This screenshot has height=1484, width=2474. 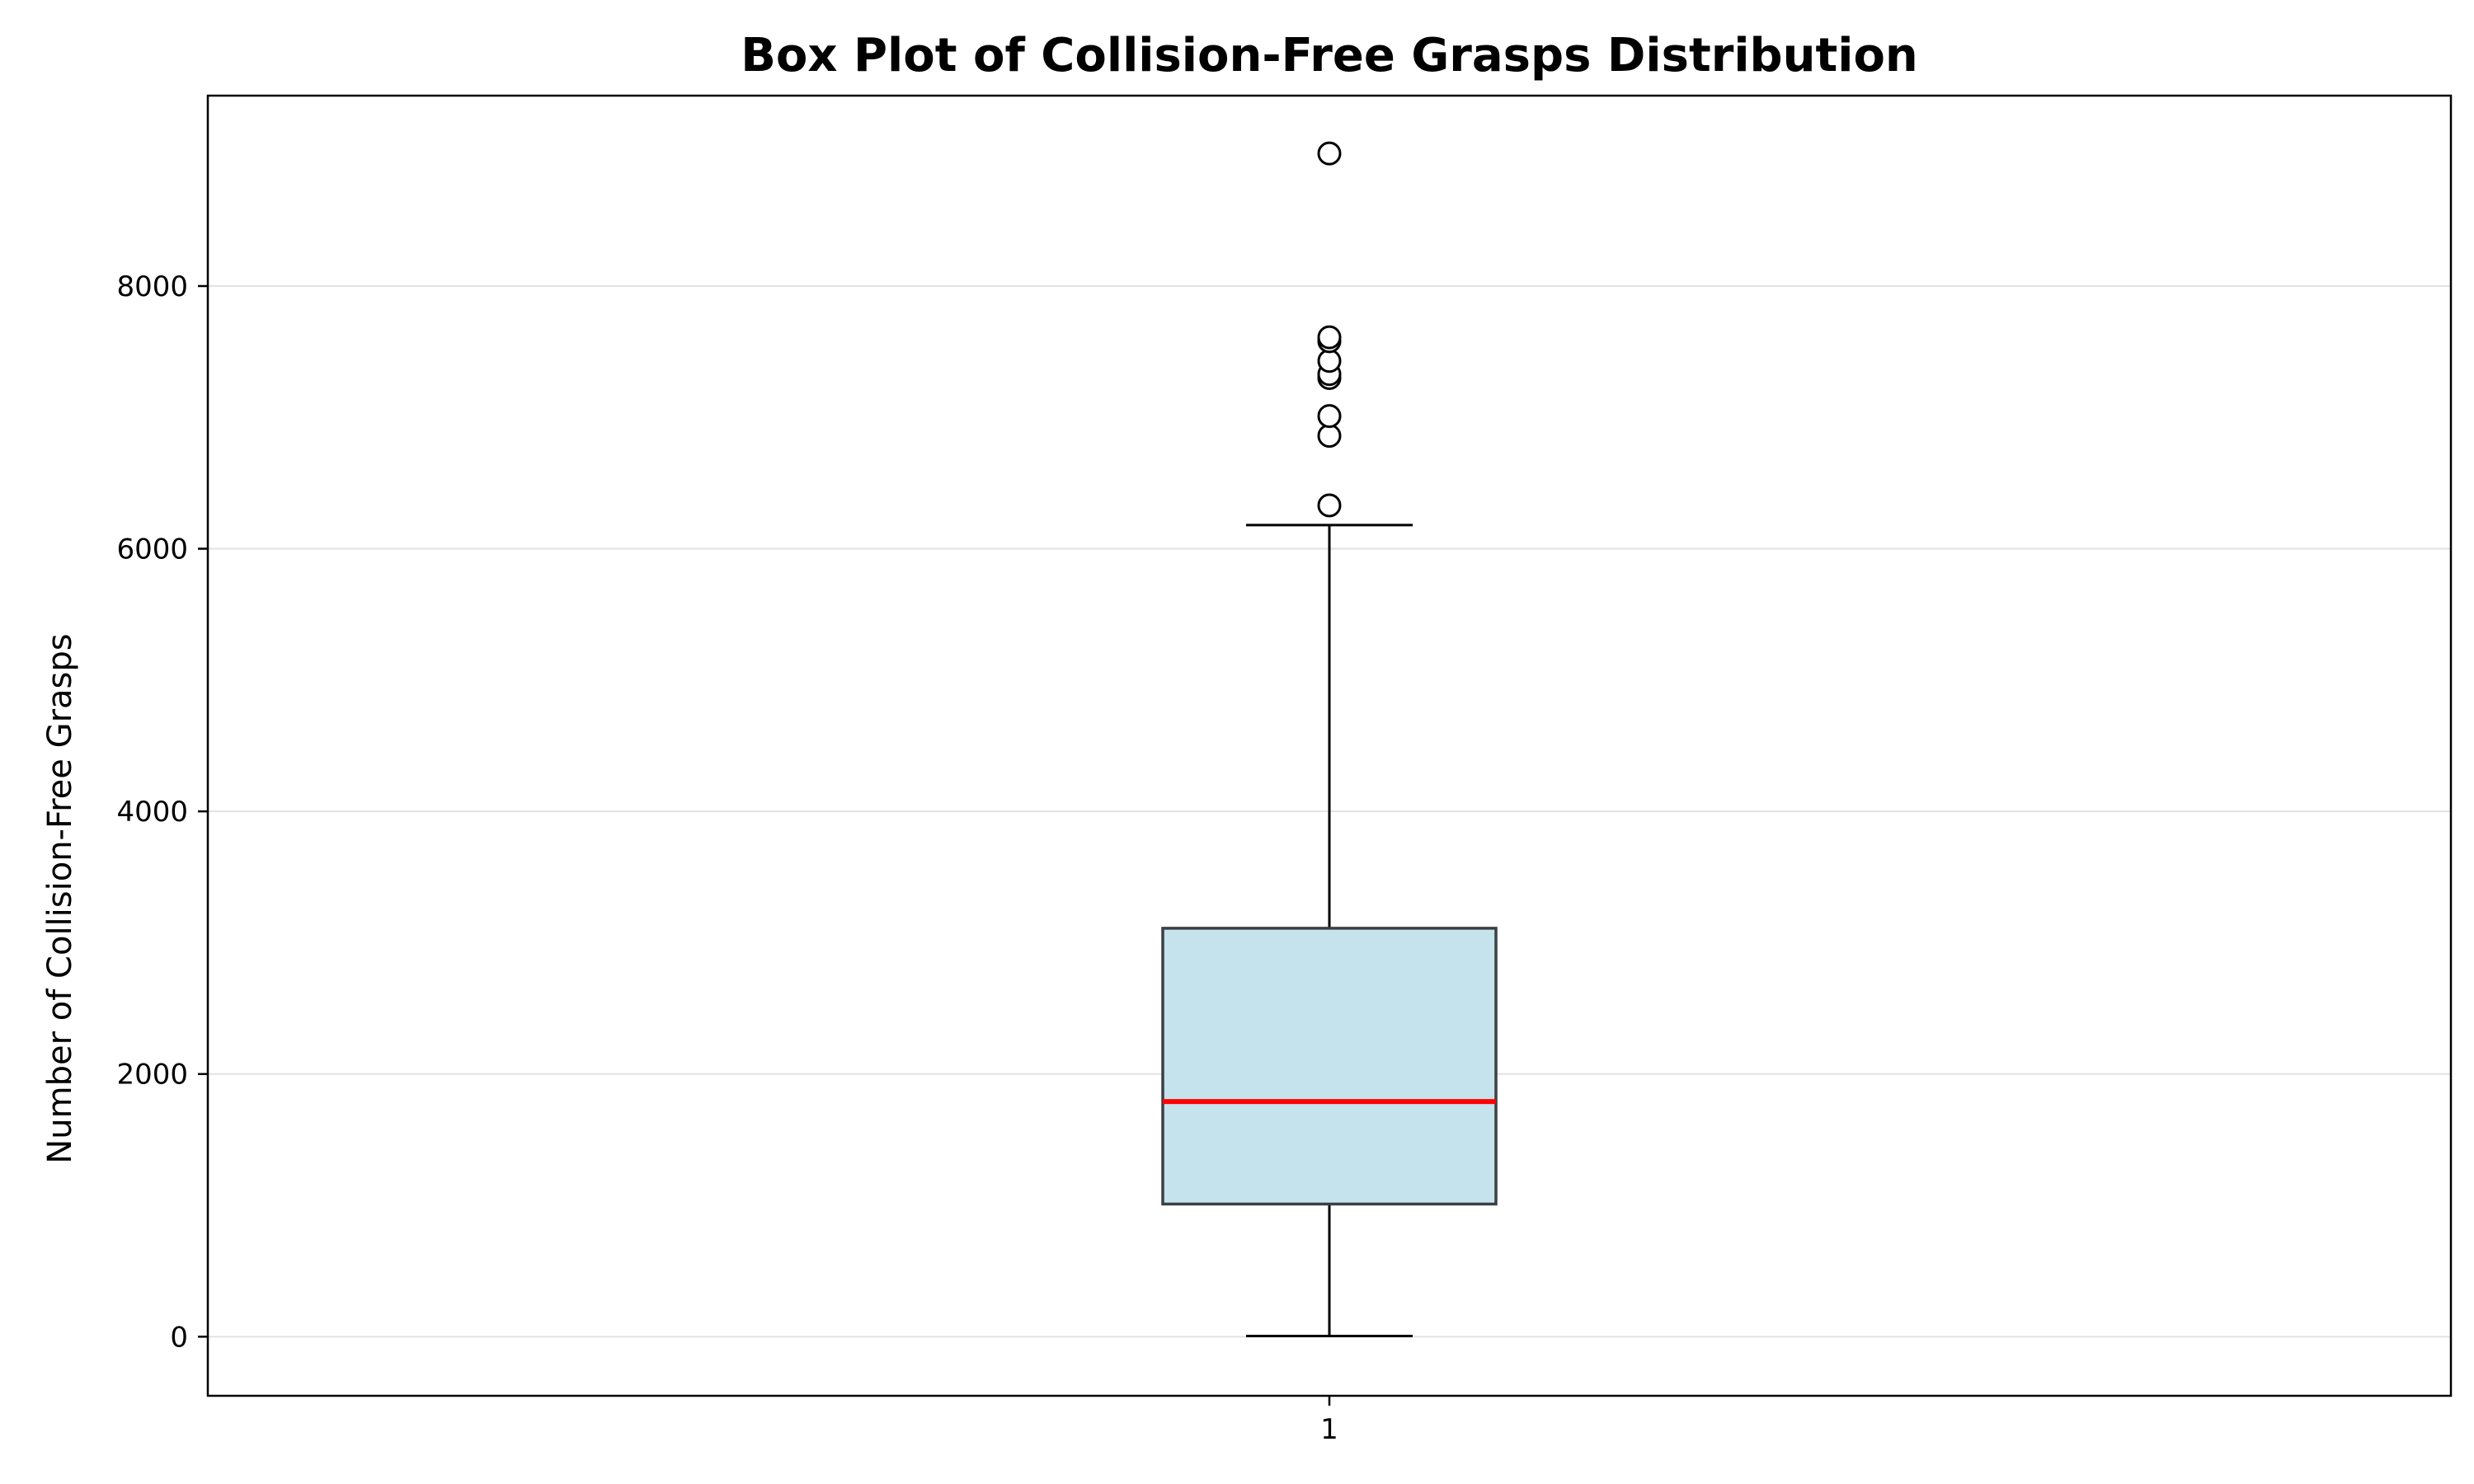 I want to click on x-tick-label: 1, so click(x=1329, y=1429).